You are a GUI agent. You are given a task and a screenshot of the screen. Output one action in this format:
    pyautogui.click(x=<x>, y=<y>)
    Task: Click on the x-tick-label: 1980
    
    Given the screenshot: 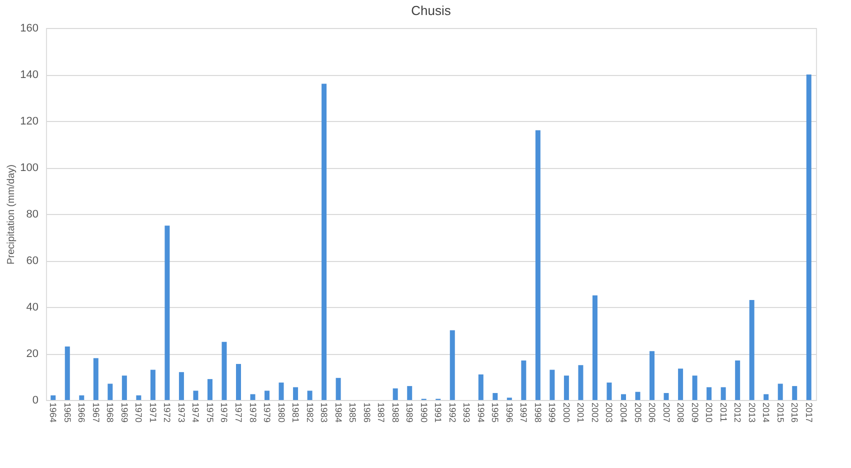 What is the action you would take?
    pyautogui.click(x=281, y=412)
    